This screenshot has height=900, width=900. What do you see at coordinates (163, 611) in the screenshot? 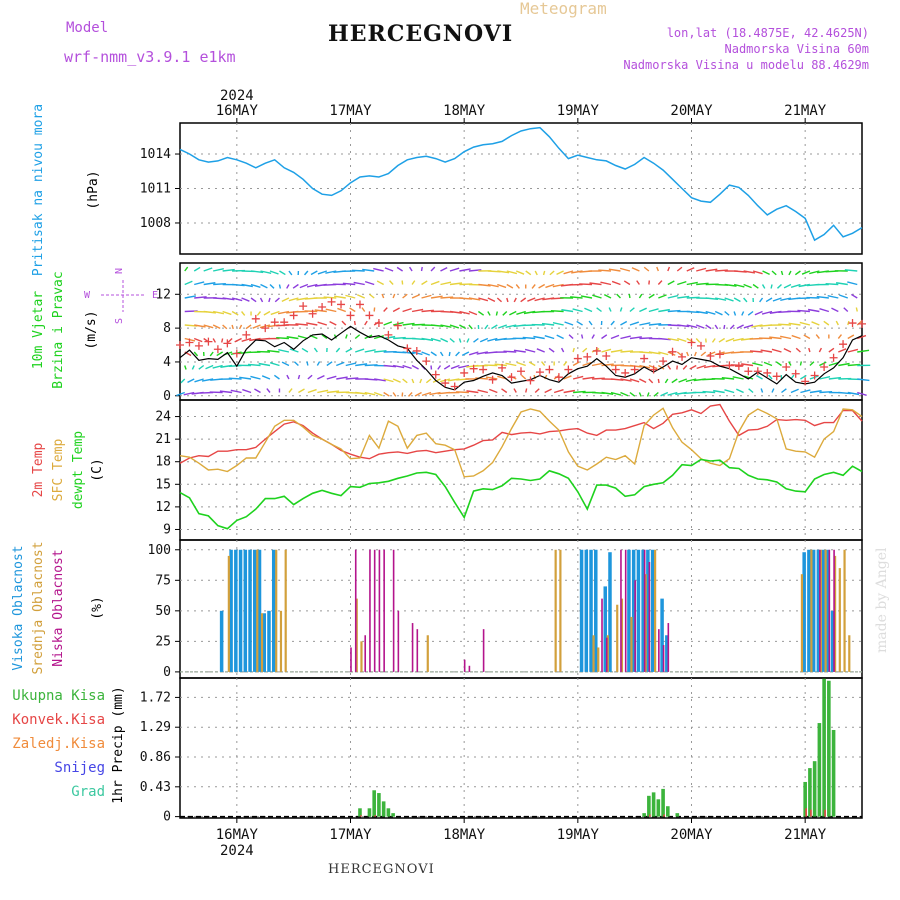
I see `cloud-ytick-label: 50` at bounding box center [163, 611].